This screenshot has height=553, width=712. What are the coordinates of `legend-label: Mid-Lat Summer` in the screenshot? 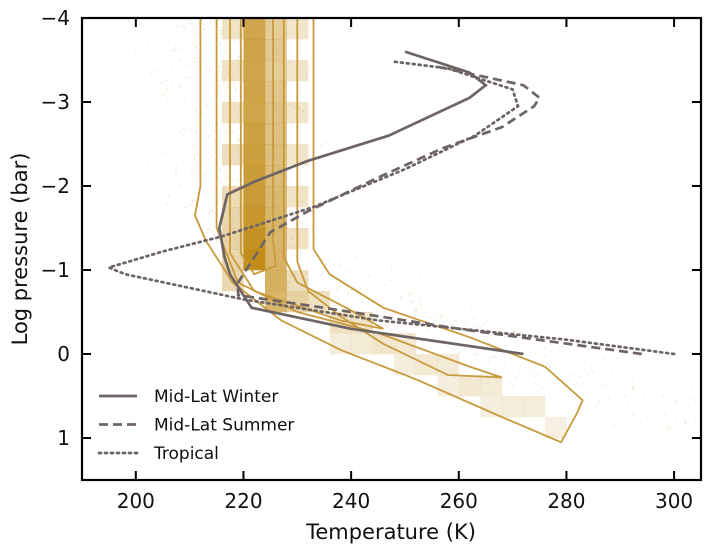 It's located at (224, 426).